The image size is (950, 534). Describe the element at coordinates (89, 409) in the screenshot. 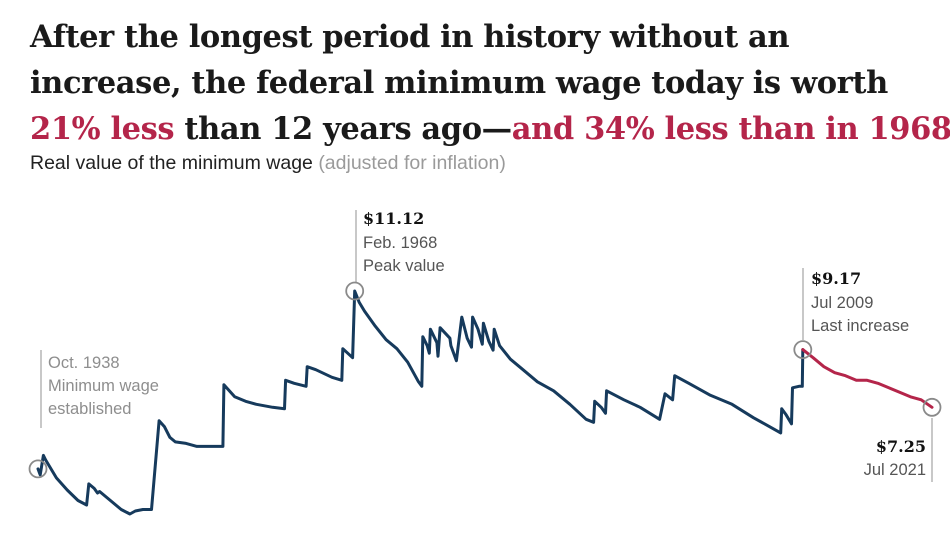

I see `start-caption-line2: established` at that location.